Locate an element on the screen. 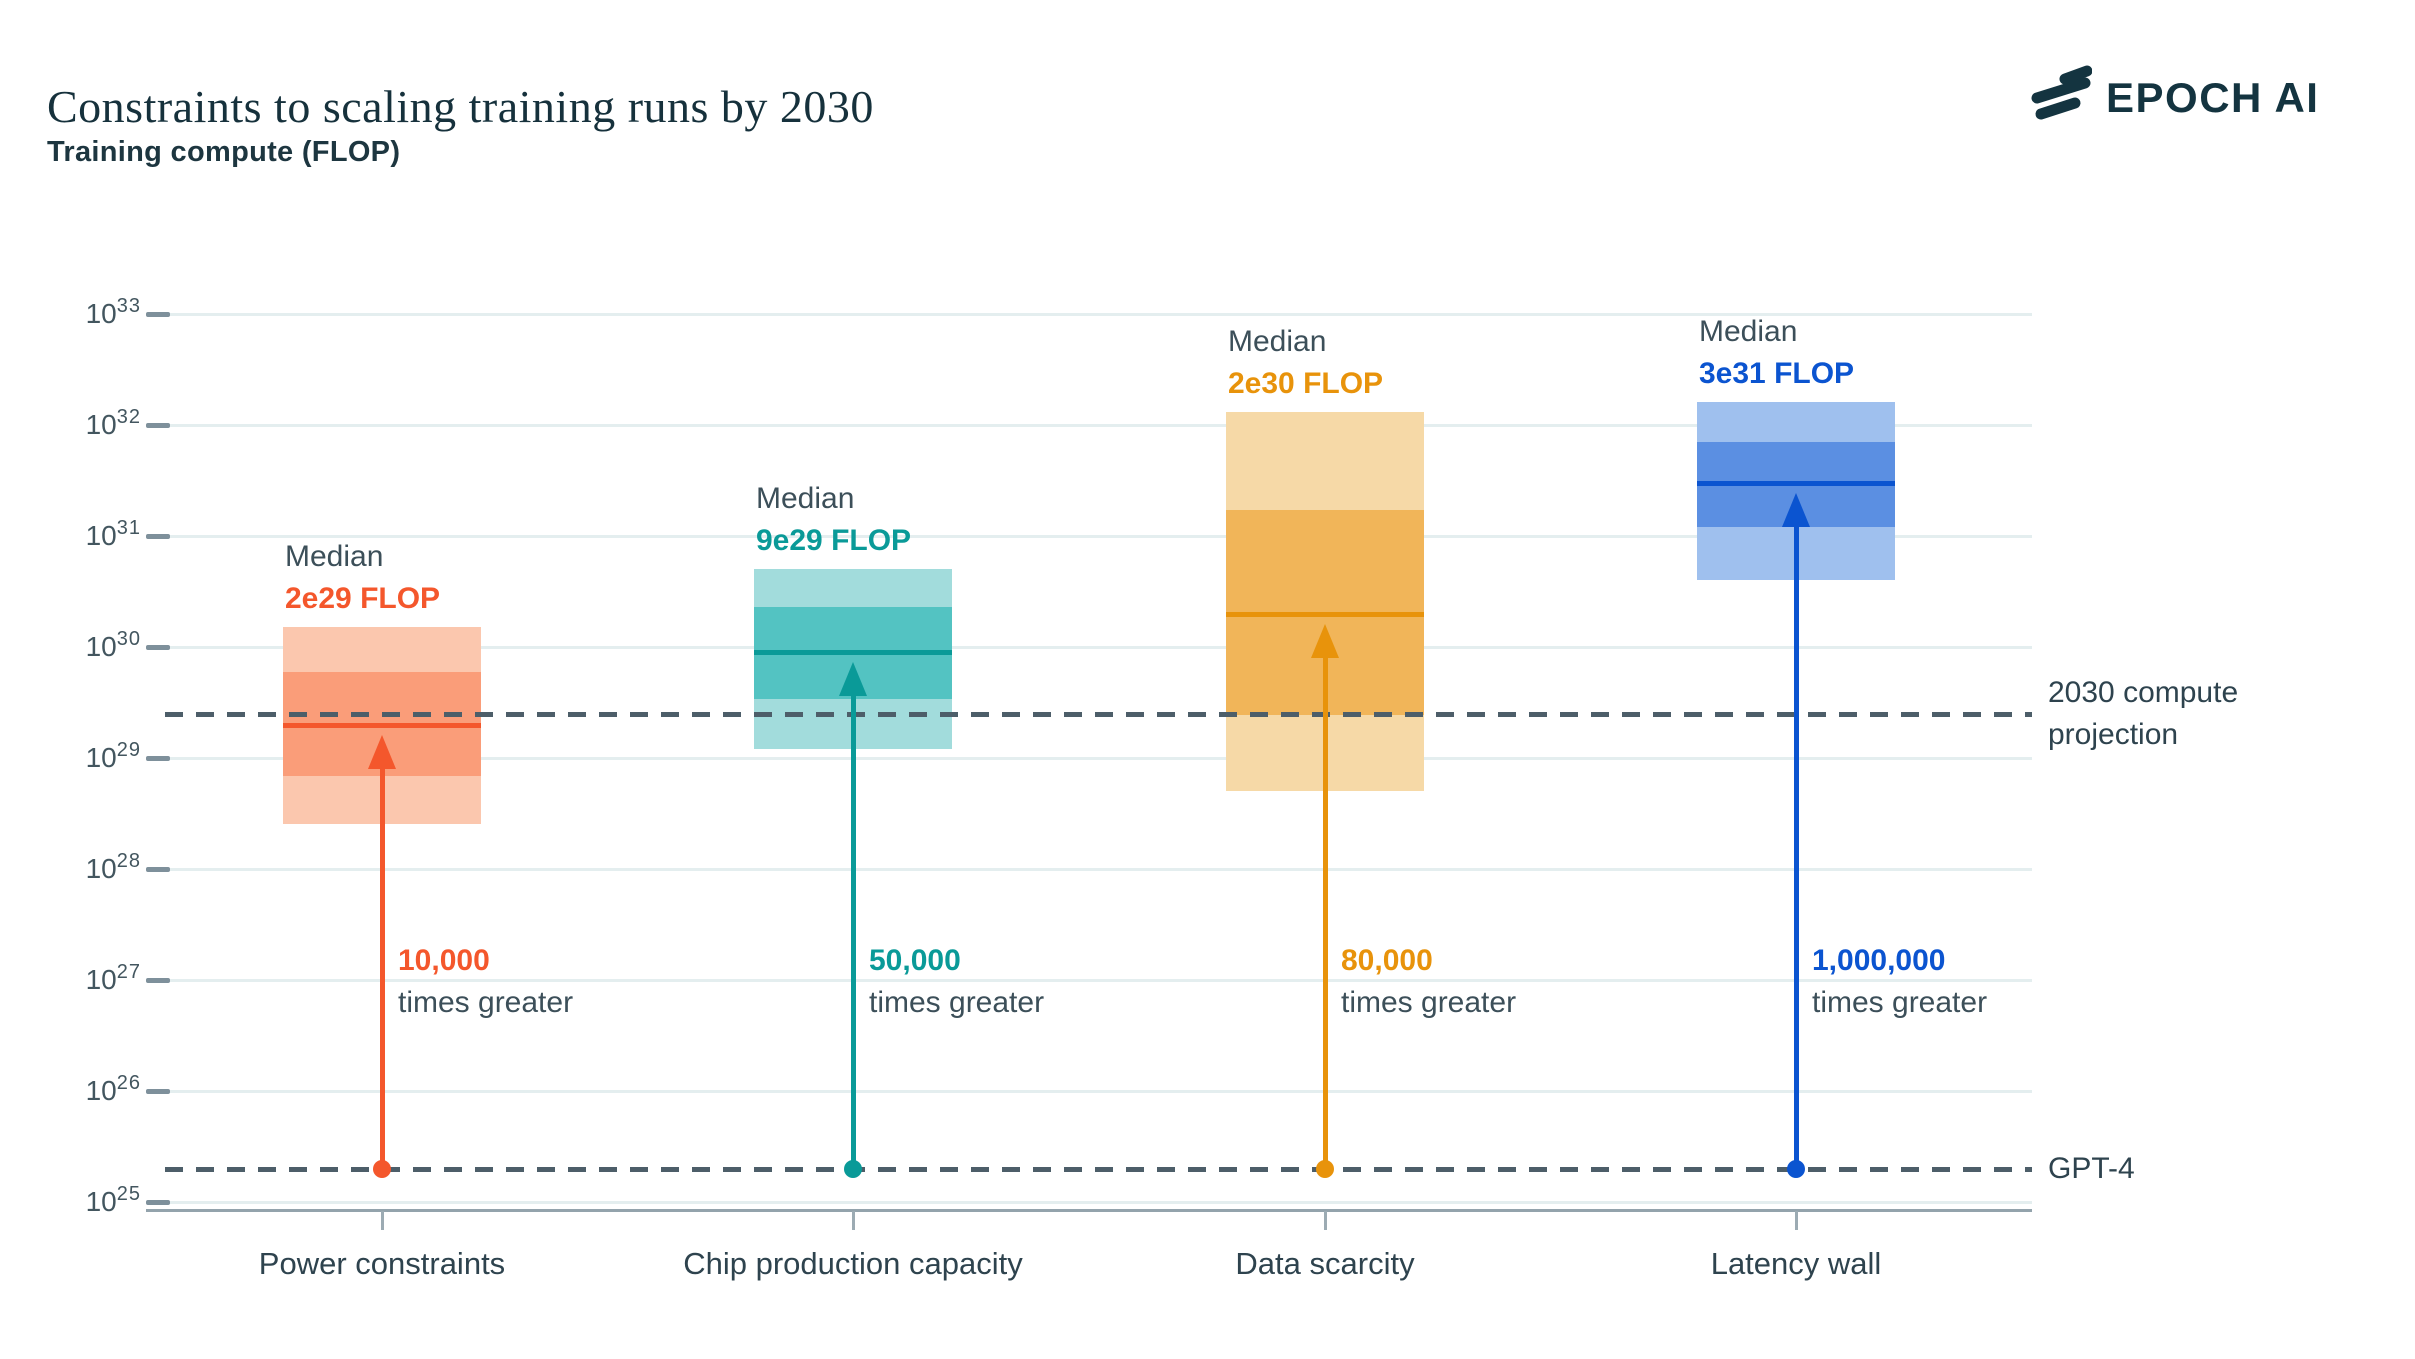  median-label: Median 2e30 FLOP is located at coordinates (1305, 363).